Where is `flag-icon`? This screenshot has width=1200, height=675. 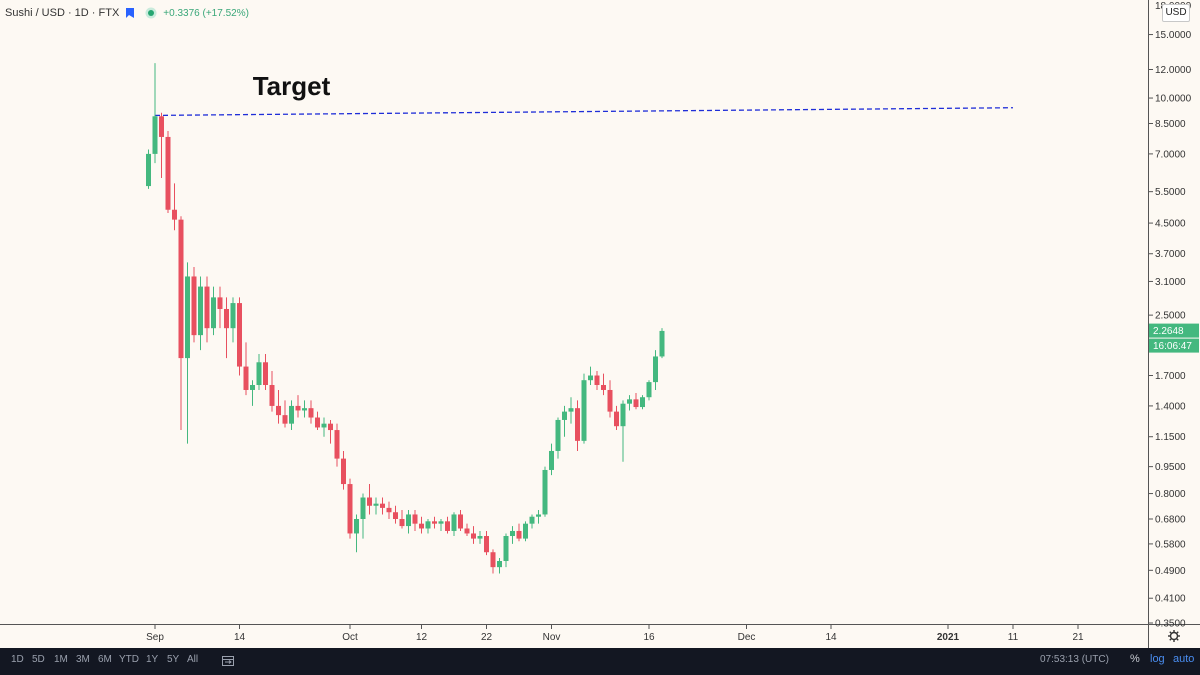 flag-icon is located at coordinates (130, 13).